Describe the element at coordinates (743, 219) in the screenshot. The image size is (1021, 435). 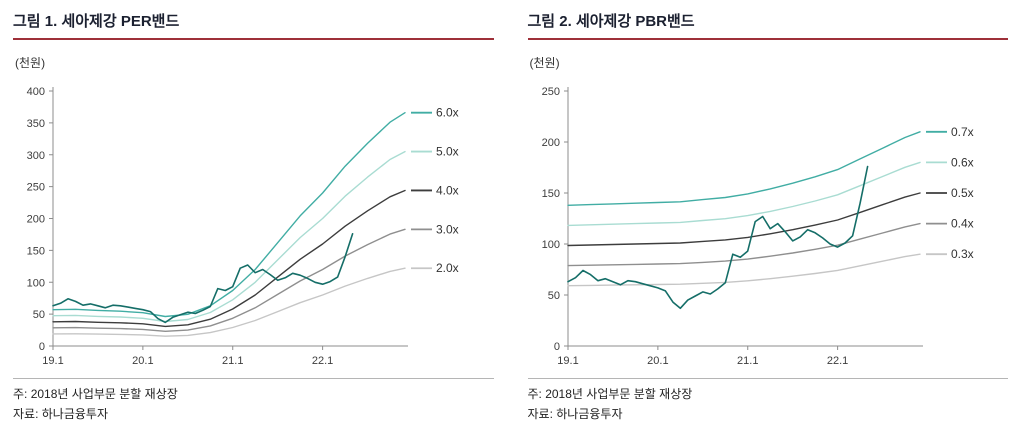
I see `band-line-0.5x` at that location.